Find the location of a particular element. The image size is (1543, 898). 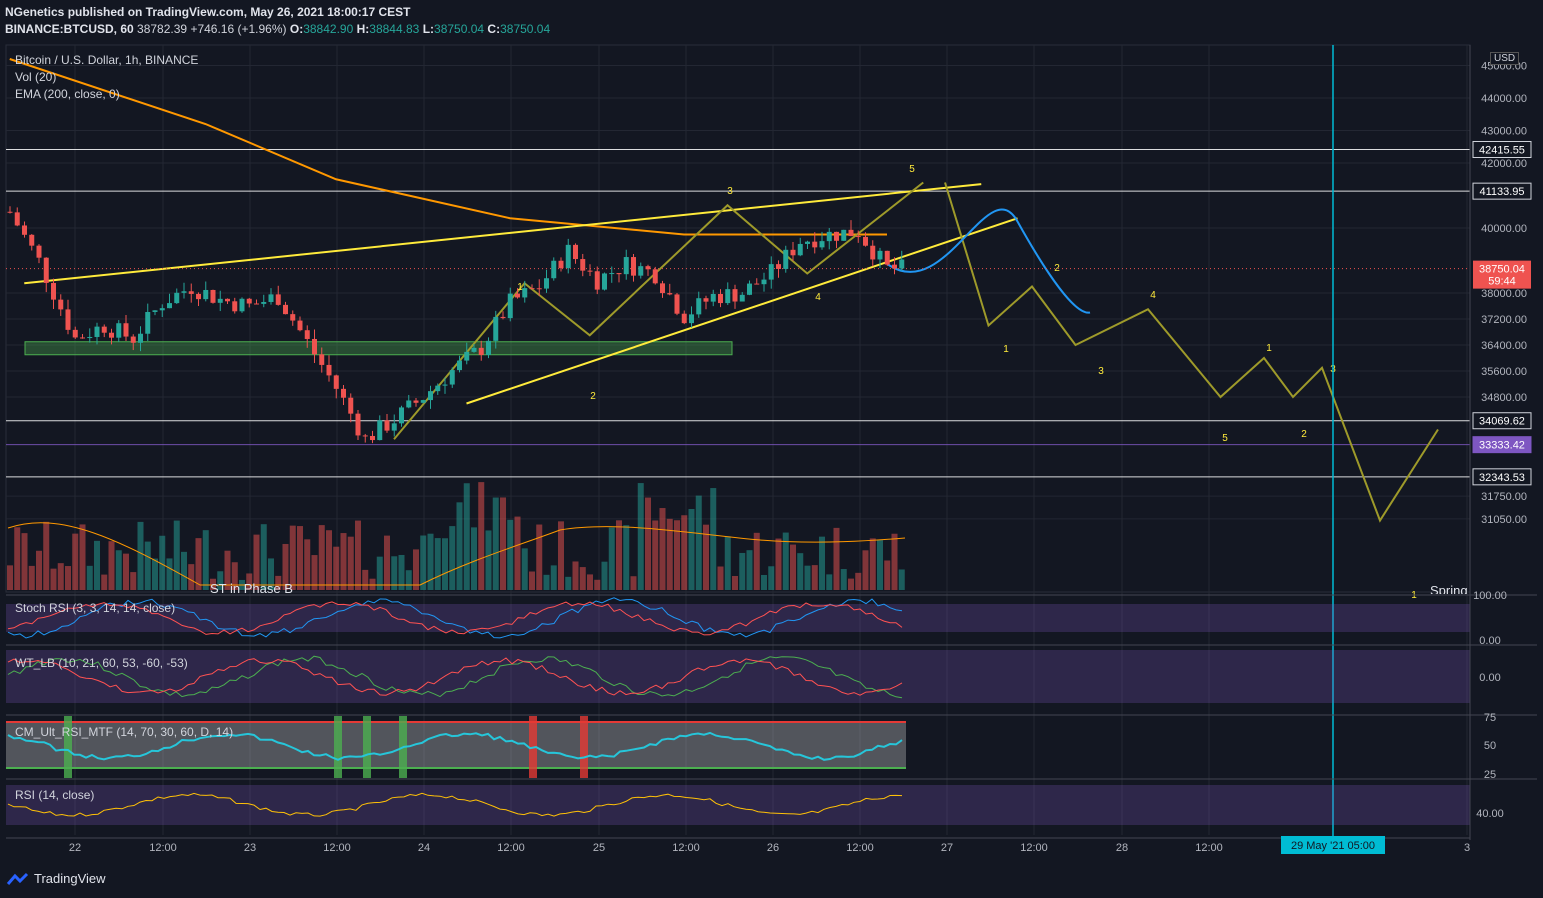

level-label: 42415.55 is located at coordinates (1502, 150).